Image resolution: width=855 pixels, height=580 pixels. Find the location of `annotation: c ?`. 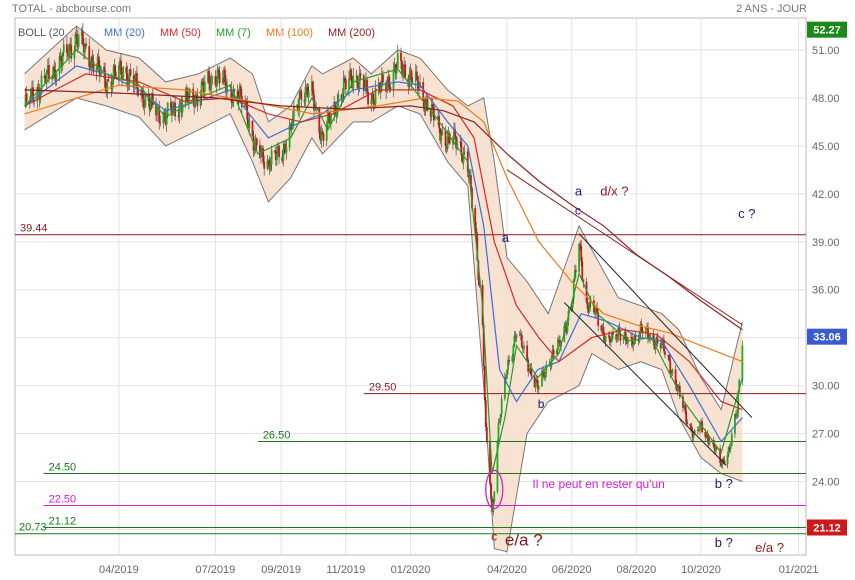

annotation: c ? is located at coordinates (746, 213).